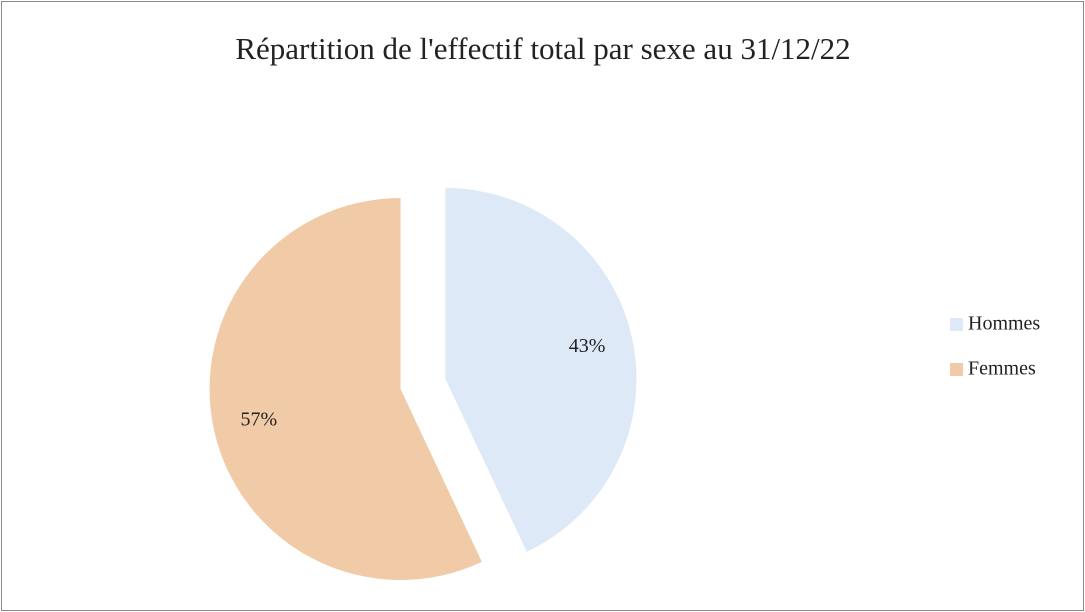  What do you see at coordinates (541, 369) in the screenshot?
I see `pie-slice` at bounding box center [541, 369].